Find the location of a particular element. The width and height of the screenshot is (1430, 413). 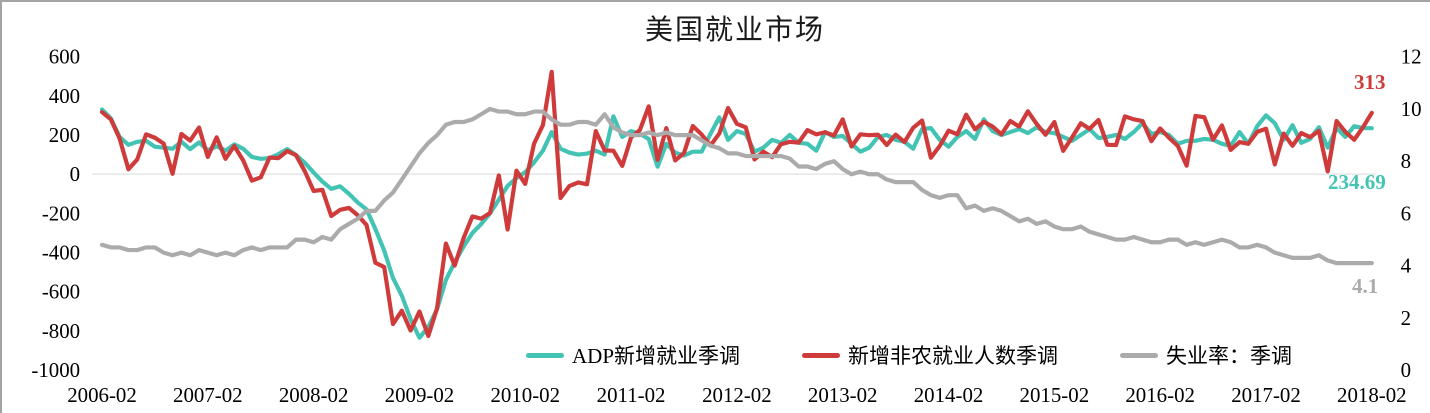

x-tick-label: 2014-02 is located at coordinates (949, 395).